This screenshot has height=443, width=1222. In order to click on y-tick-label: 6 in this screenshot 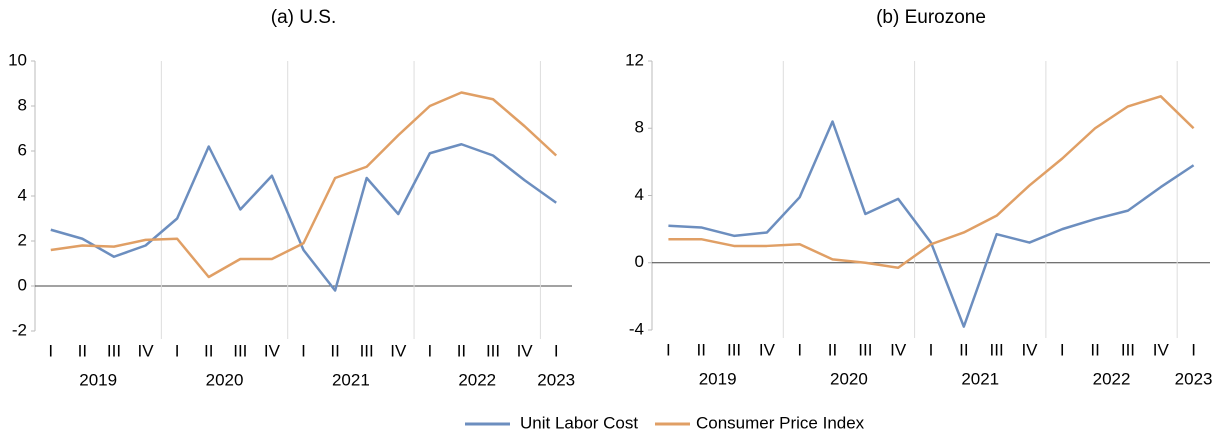, I will do `click(22, 149)`.